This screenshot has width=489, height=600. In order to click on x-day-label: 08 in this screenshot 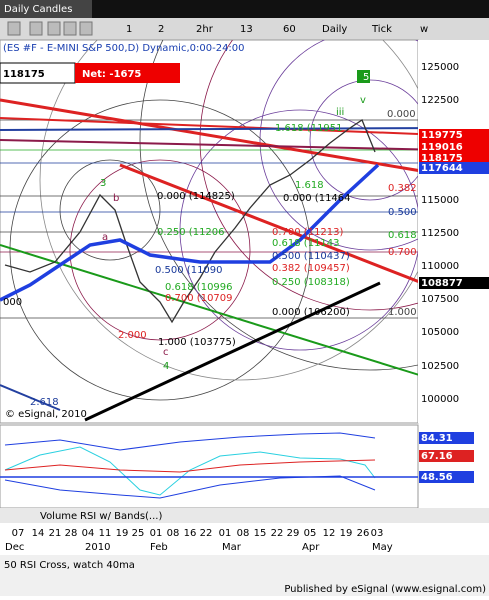, I will do `click(173, 533)`.